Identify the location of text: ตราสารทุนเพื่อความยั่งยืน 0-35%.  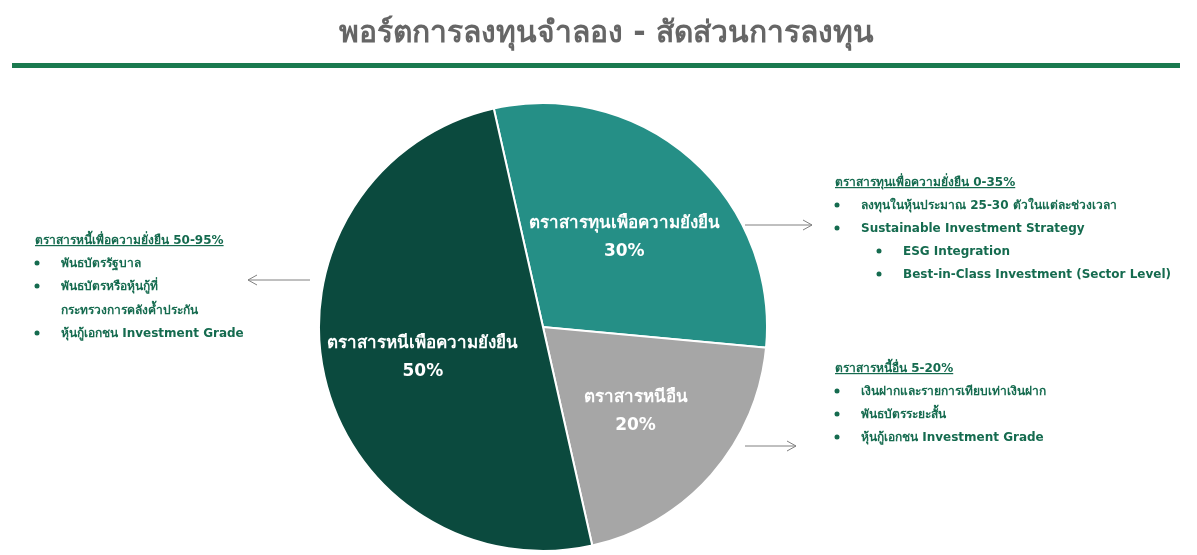
(925, 181).